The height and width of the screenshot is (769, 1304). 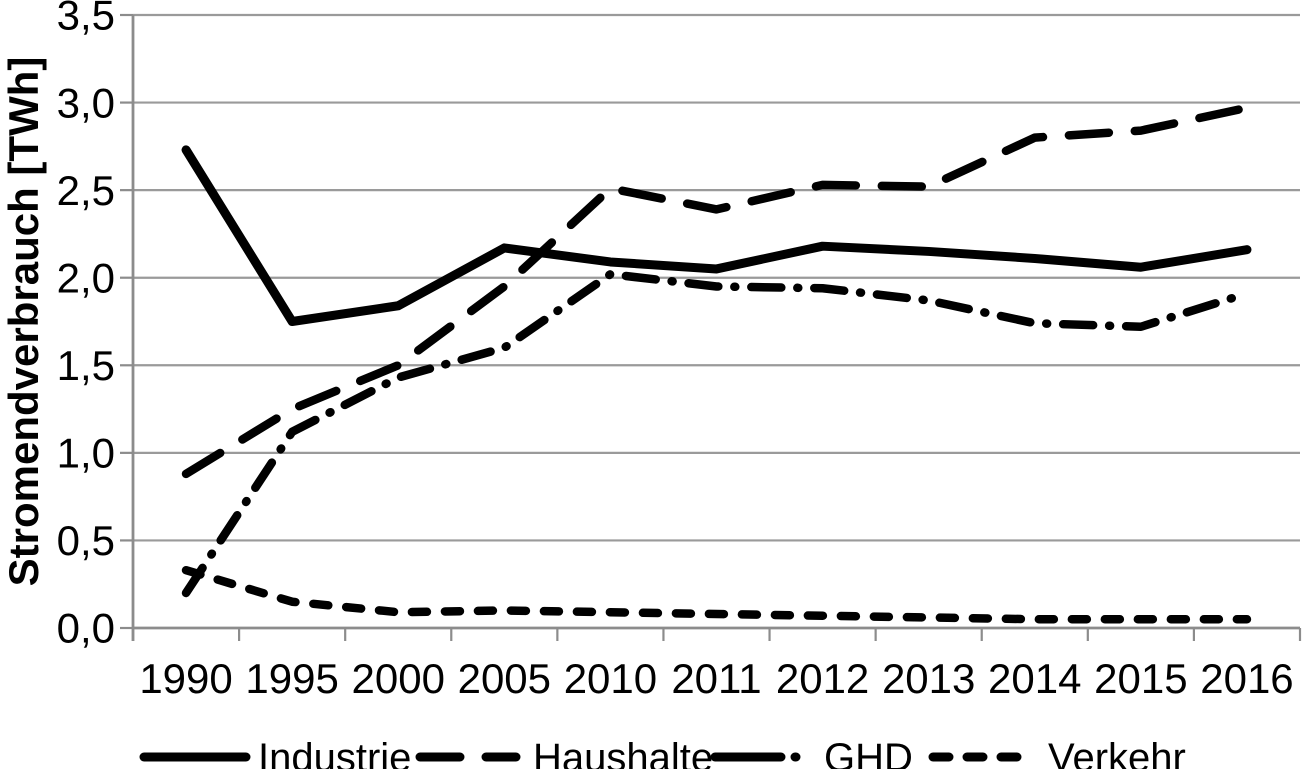 I want to click on x-tick-label: 2014, so click(x=1034, y=678).